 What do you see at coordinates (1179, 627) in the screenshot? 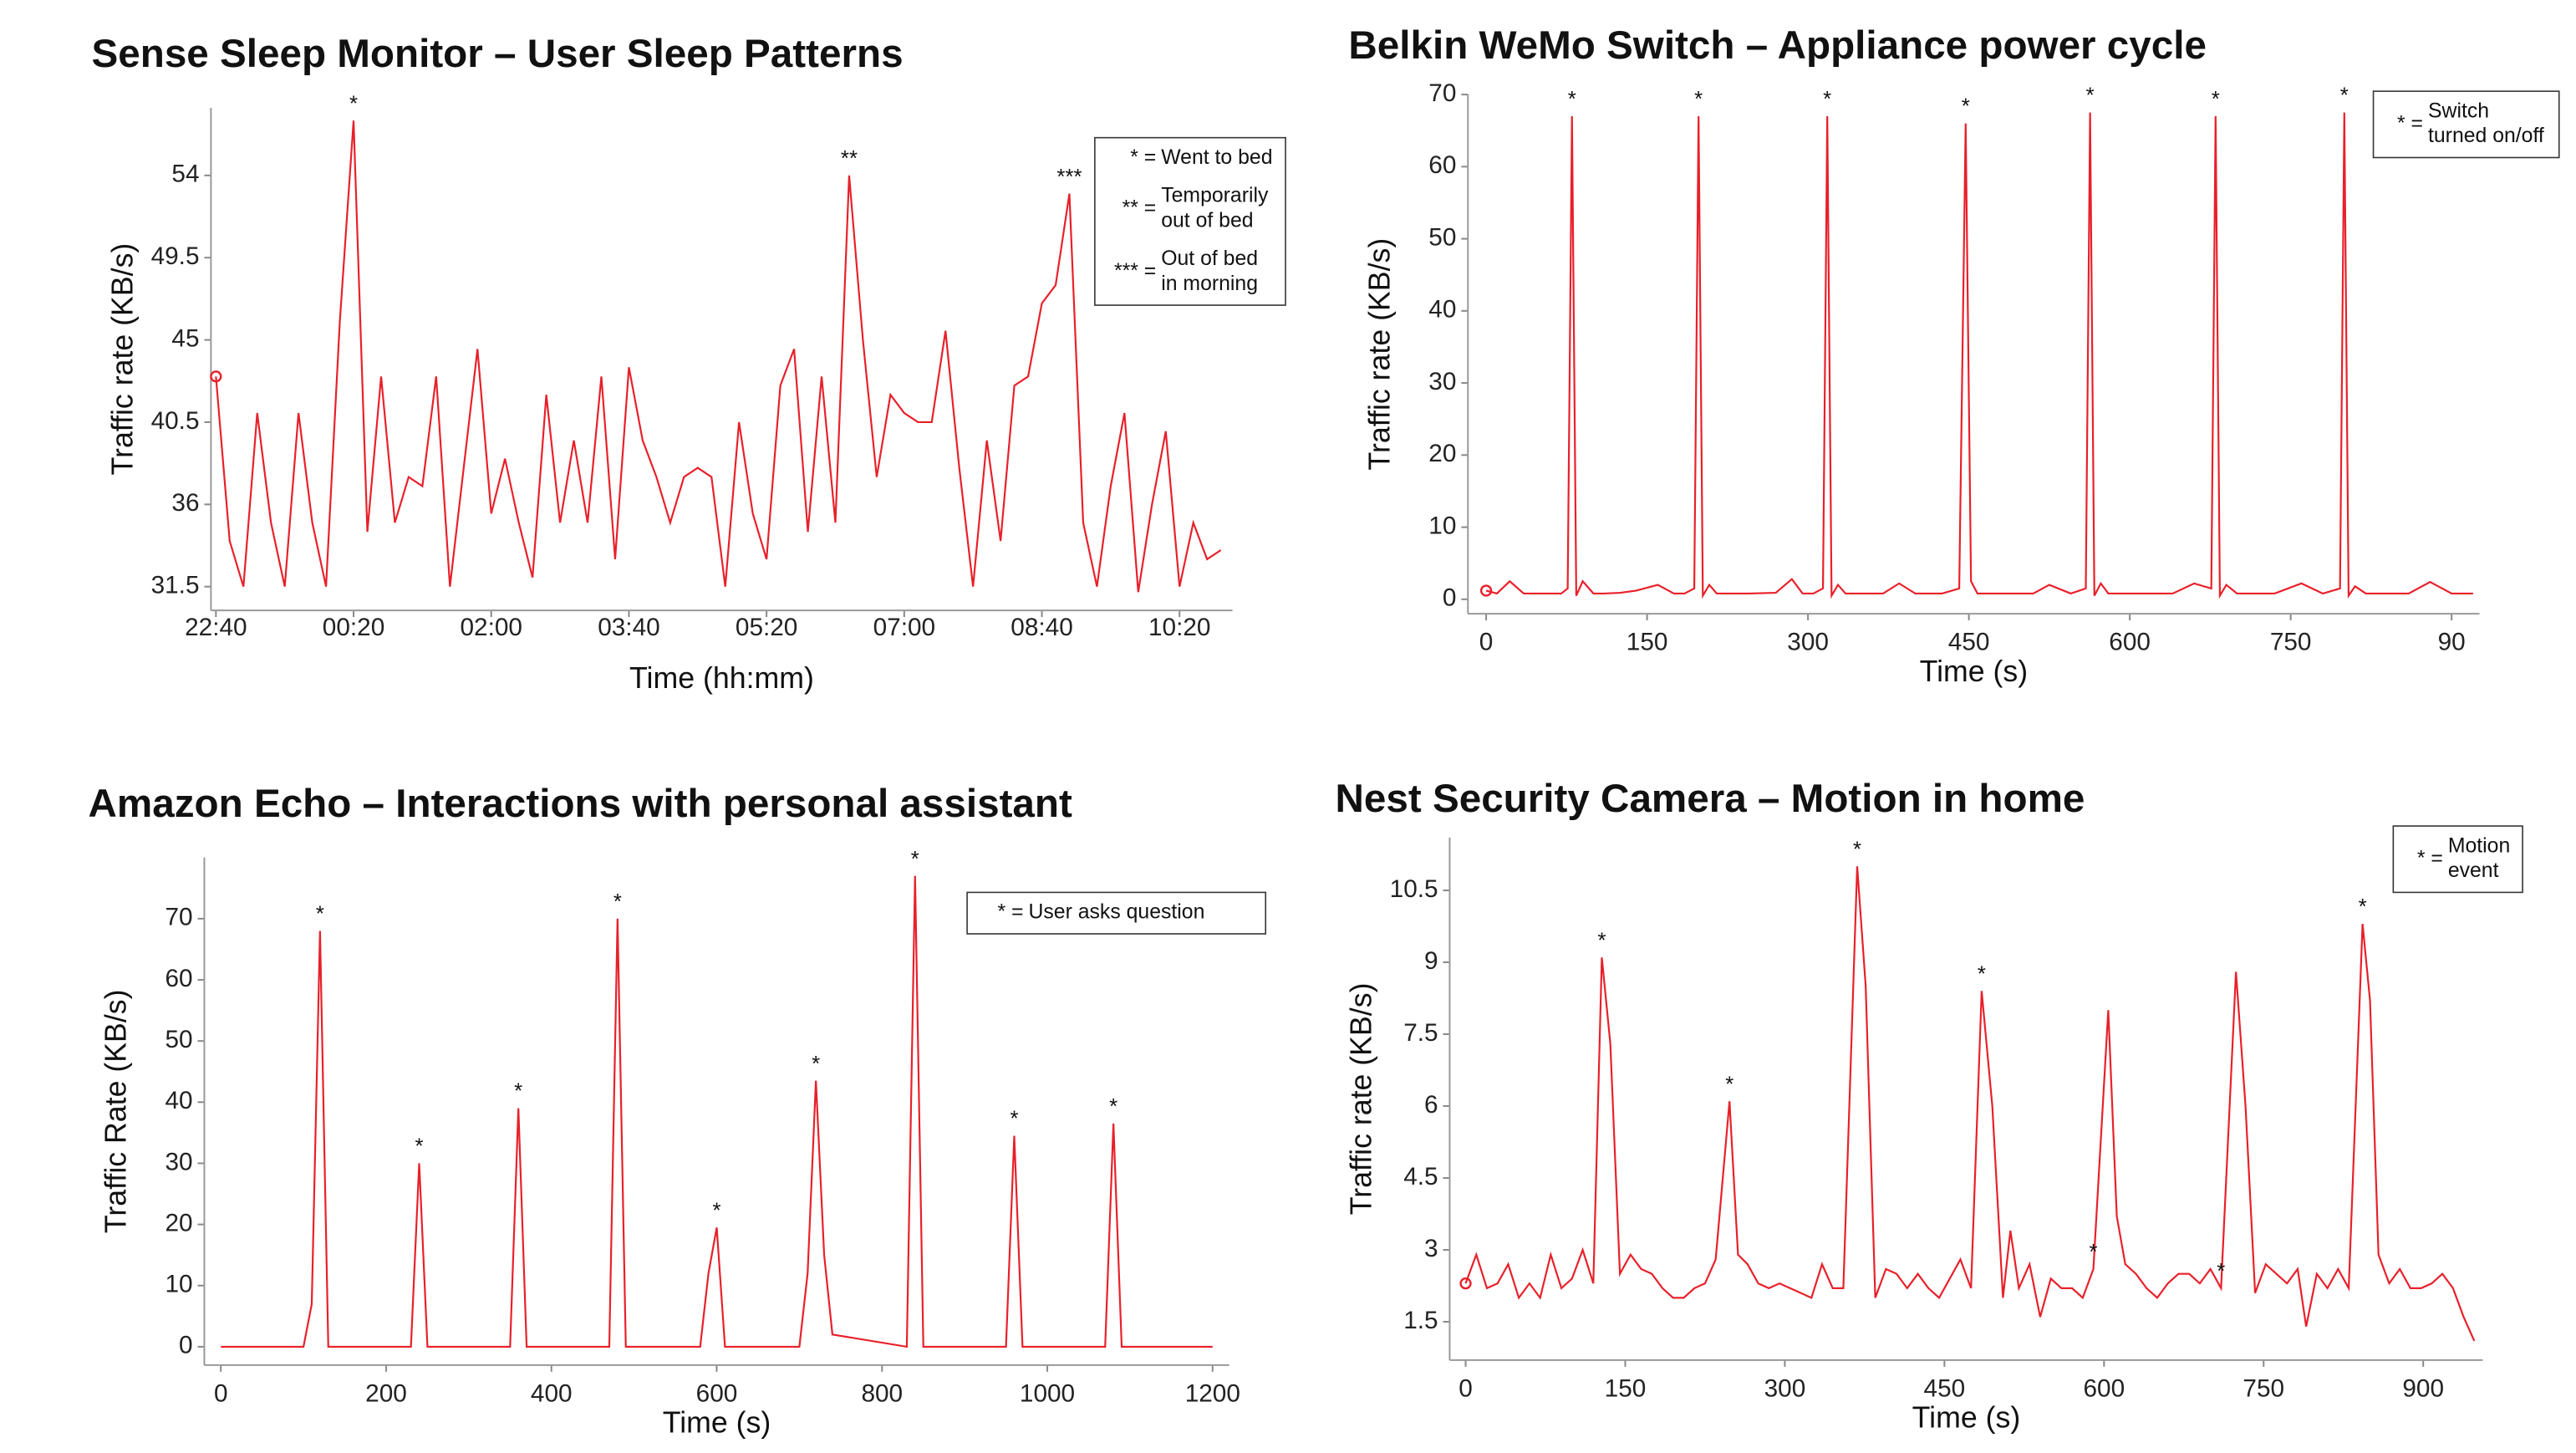
I see `x-tick-label: 10:20` at bounding box center [1179, 627].